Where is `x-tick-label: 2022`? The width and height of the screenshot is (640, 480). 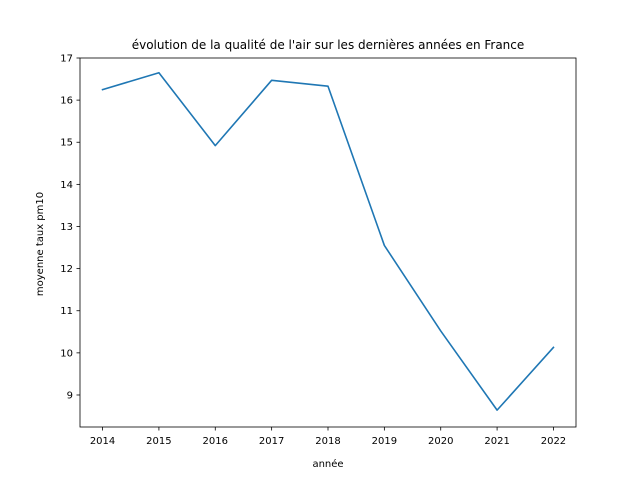
x-tick-label: 2022 is located at coordinates (553, 441).